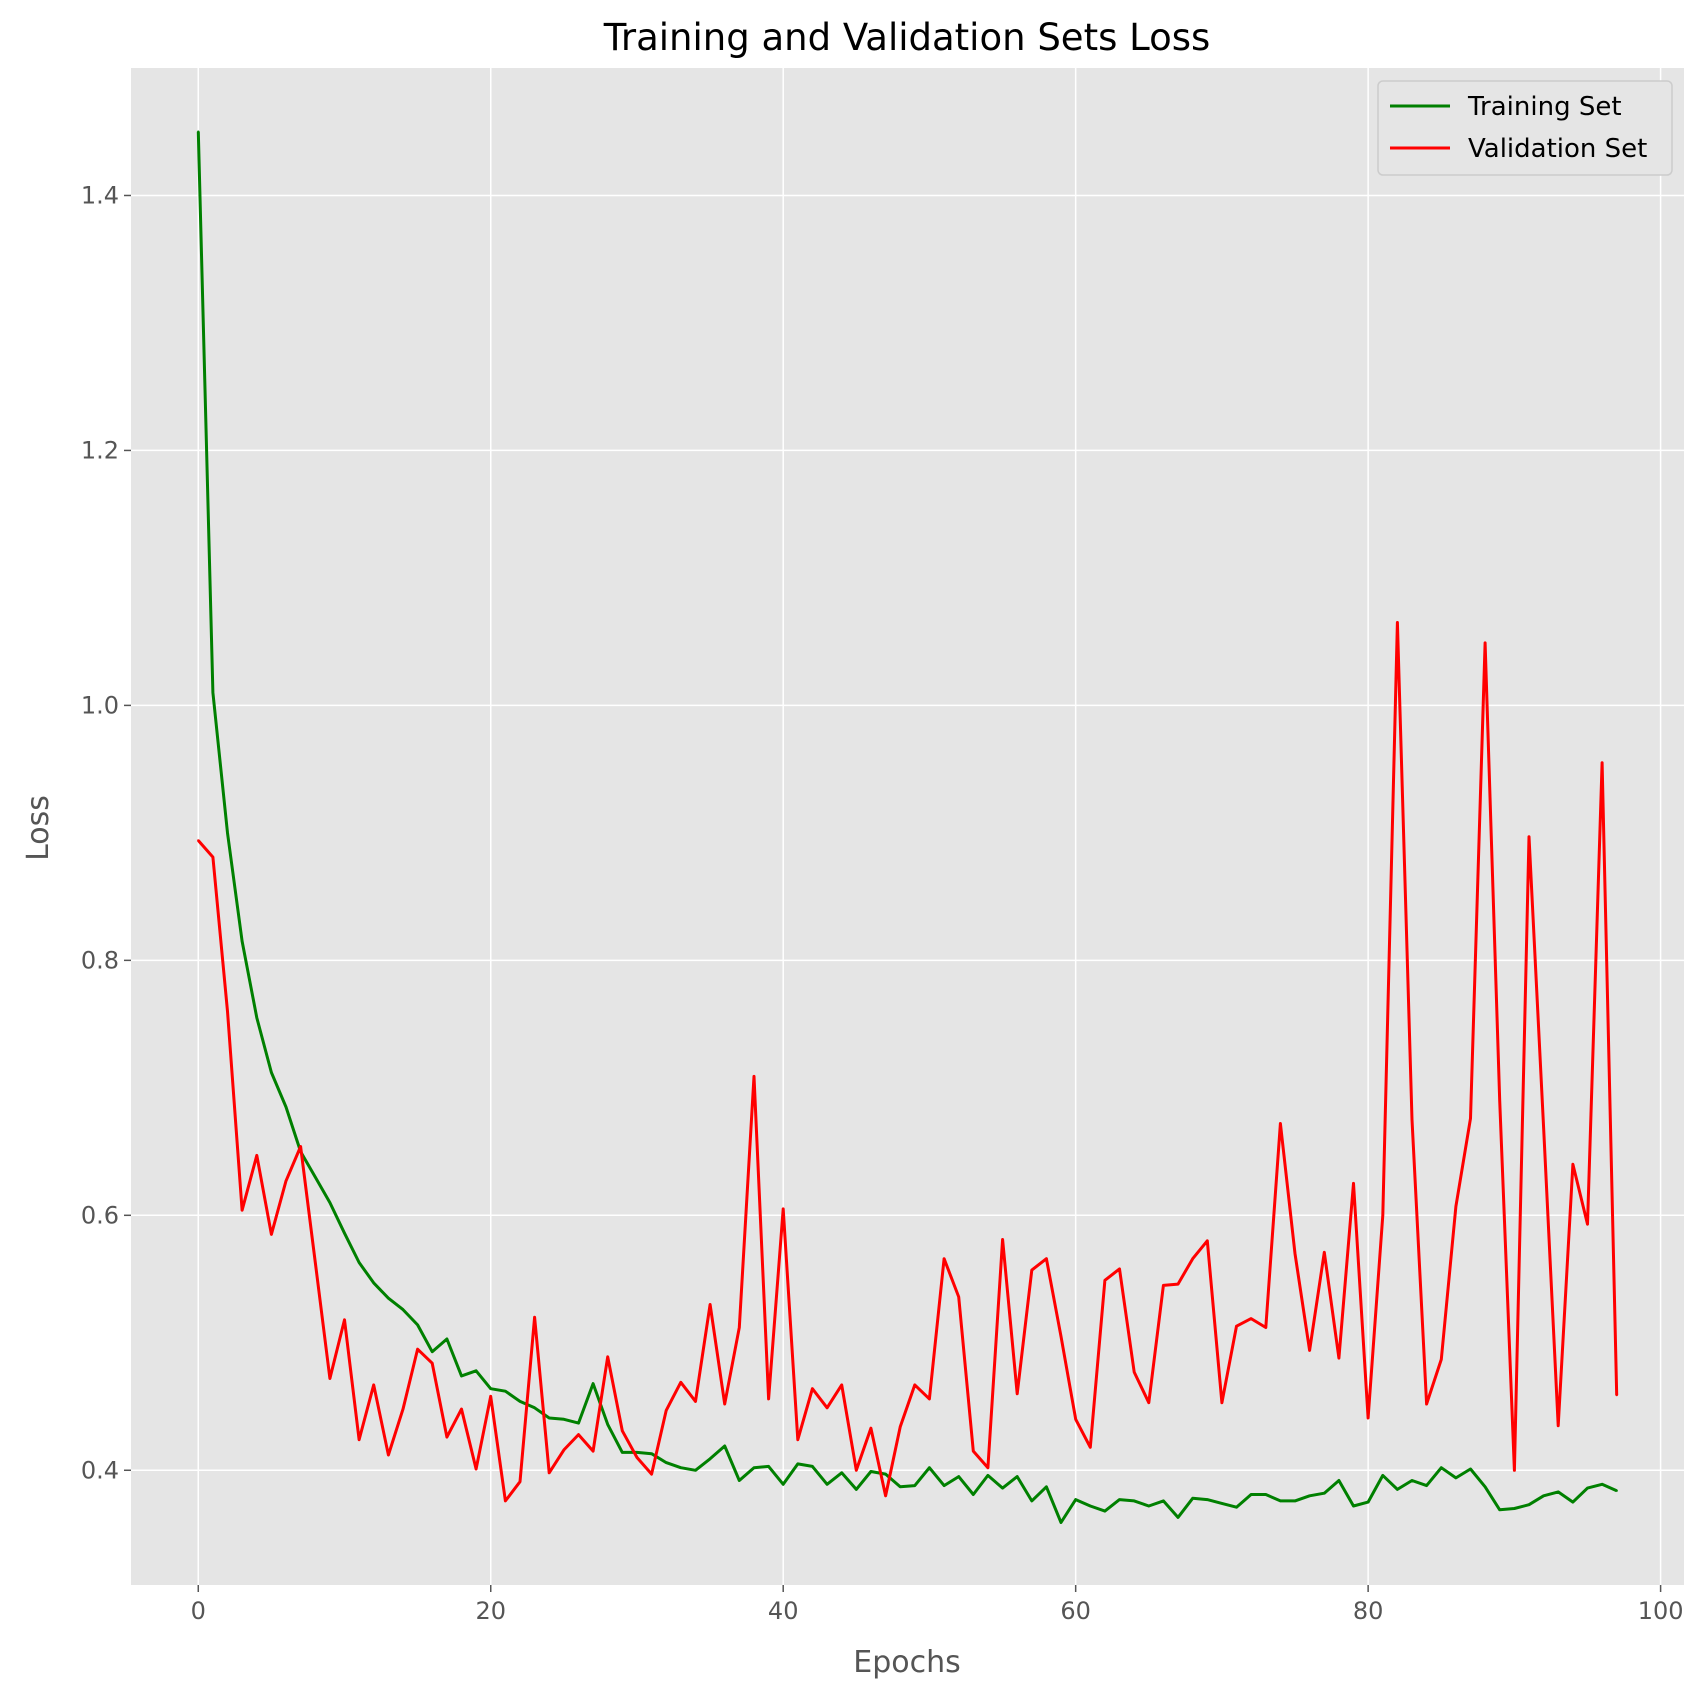 This screenshot has height=1689, width=1697. Describe the element at coordinates (38, 828) in the screenshot. I see `y-axis-label: Loss` at that location.